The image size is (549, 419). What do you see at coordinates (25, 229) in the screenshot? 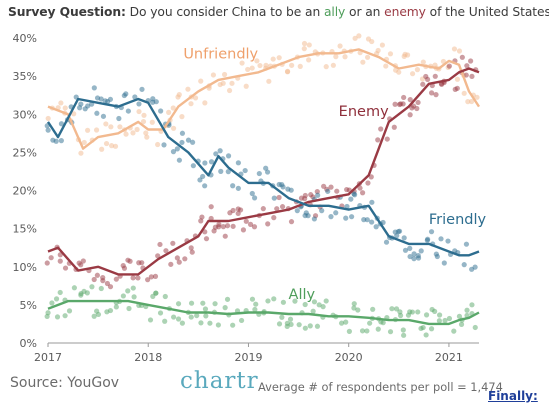
I see `y-tick-label: 15%` at bounding box center [25, 229].